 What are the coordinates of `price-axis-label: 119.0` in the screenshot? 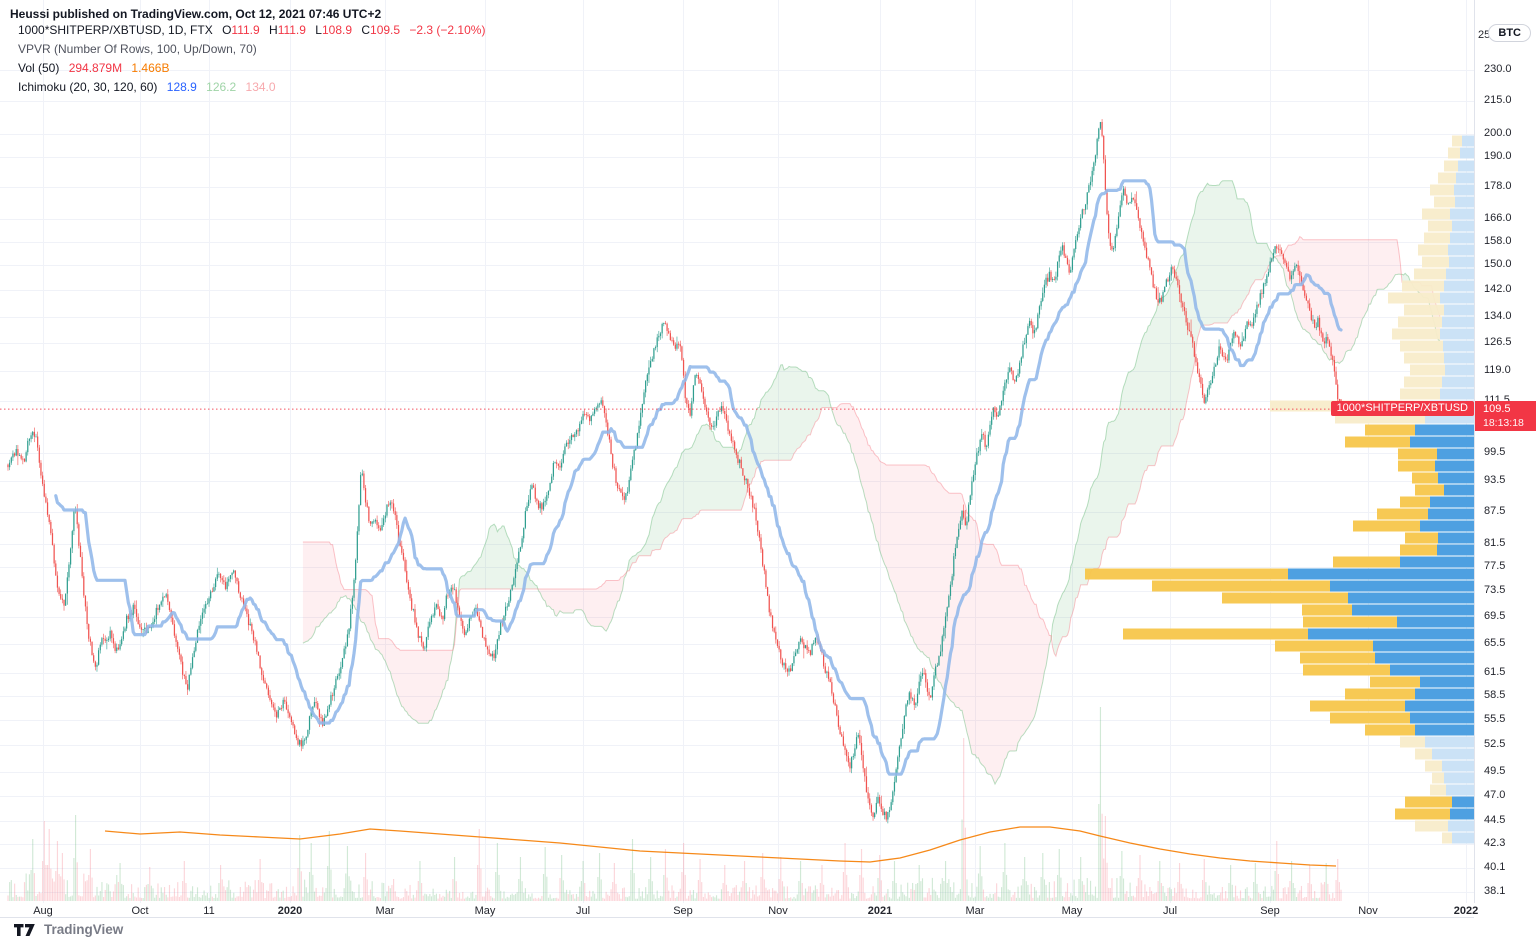 It's located at (1497, 370).